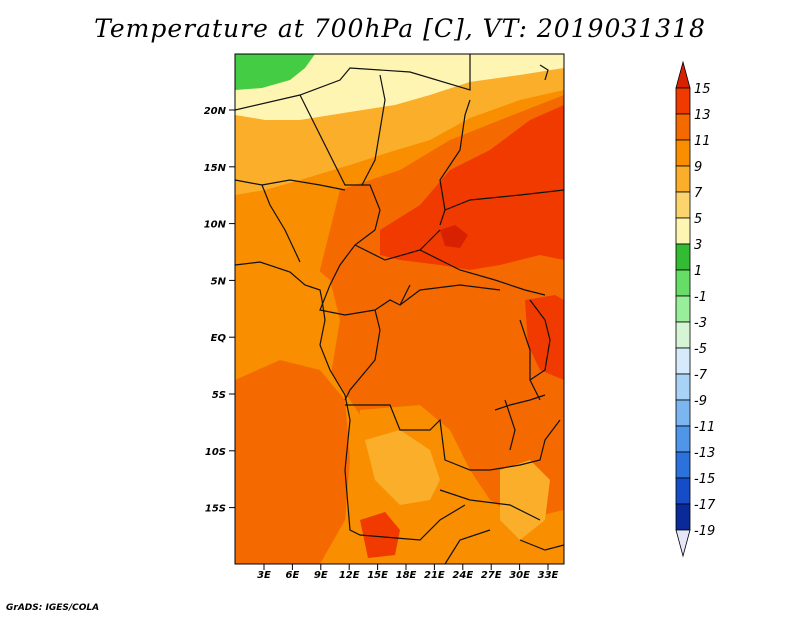  Describe the element at coordinates (525, 500) in the screenshot. I see `field-midlight-east` at that location.